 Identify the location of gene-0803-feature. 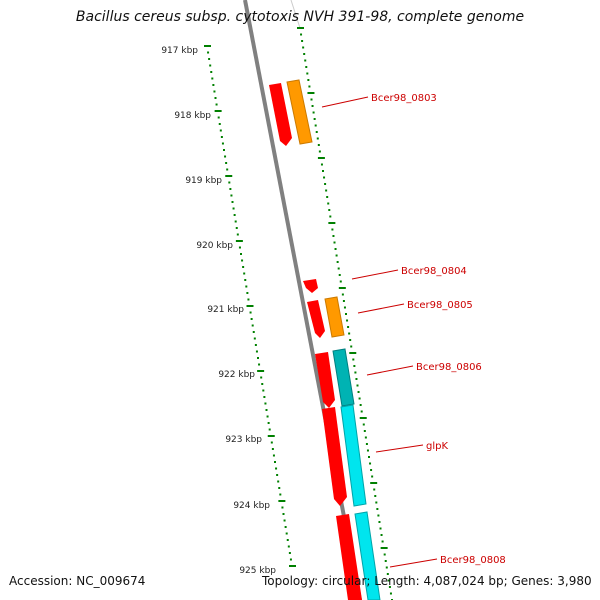
(299, 112).